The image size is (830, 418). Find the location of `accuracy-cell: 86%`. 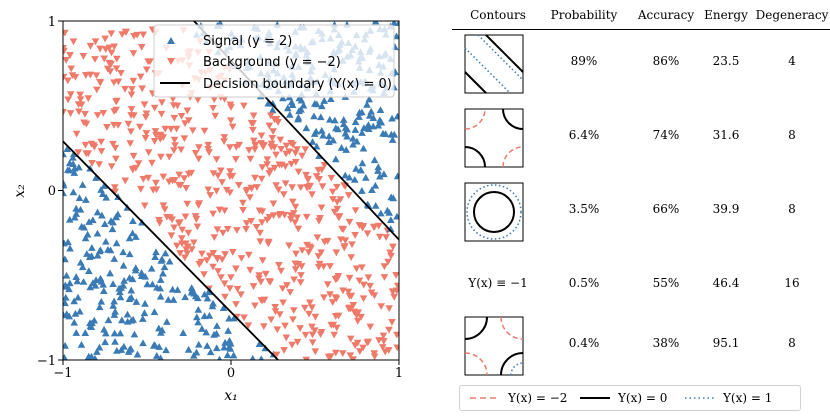

accuracy-cell: 86% is located at coordinates (666, 61).